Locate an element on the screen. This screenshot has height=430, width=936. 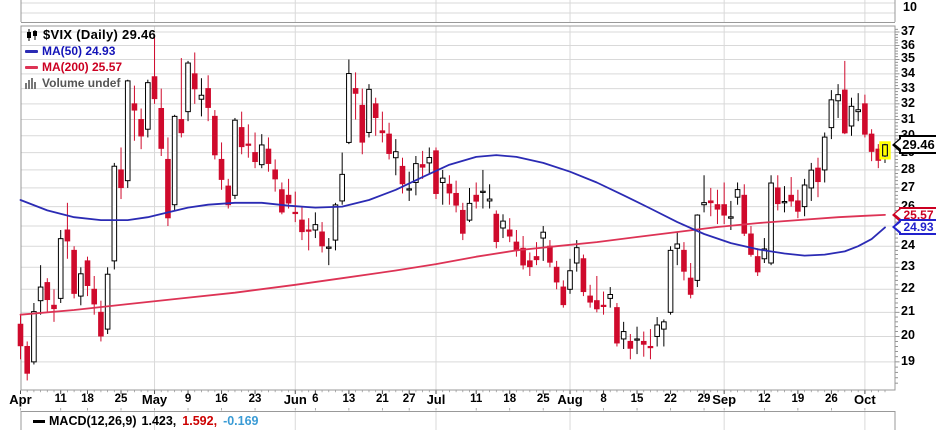
macd-signal-value: 1.592, is located at coordinates (200, 421).